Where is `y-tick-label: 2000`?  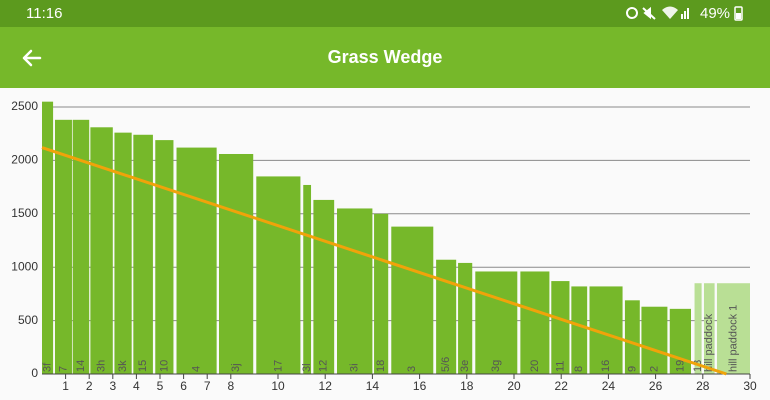
y-tick-label: 2000 is located at coordinates (24, 160).